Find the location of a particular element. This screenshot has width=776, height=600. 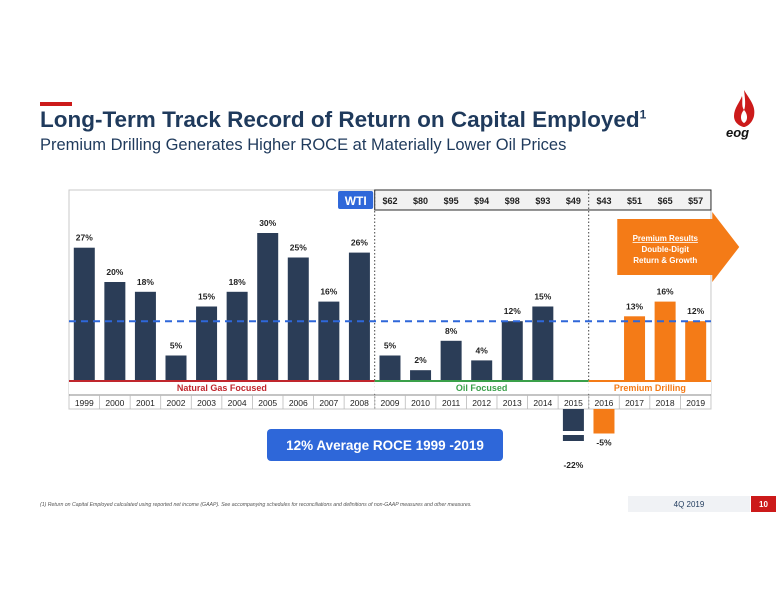

wti-price: $43 is located at coordinates (603, 201).